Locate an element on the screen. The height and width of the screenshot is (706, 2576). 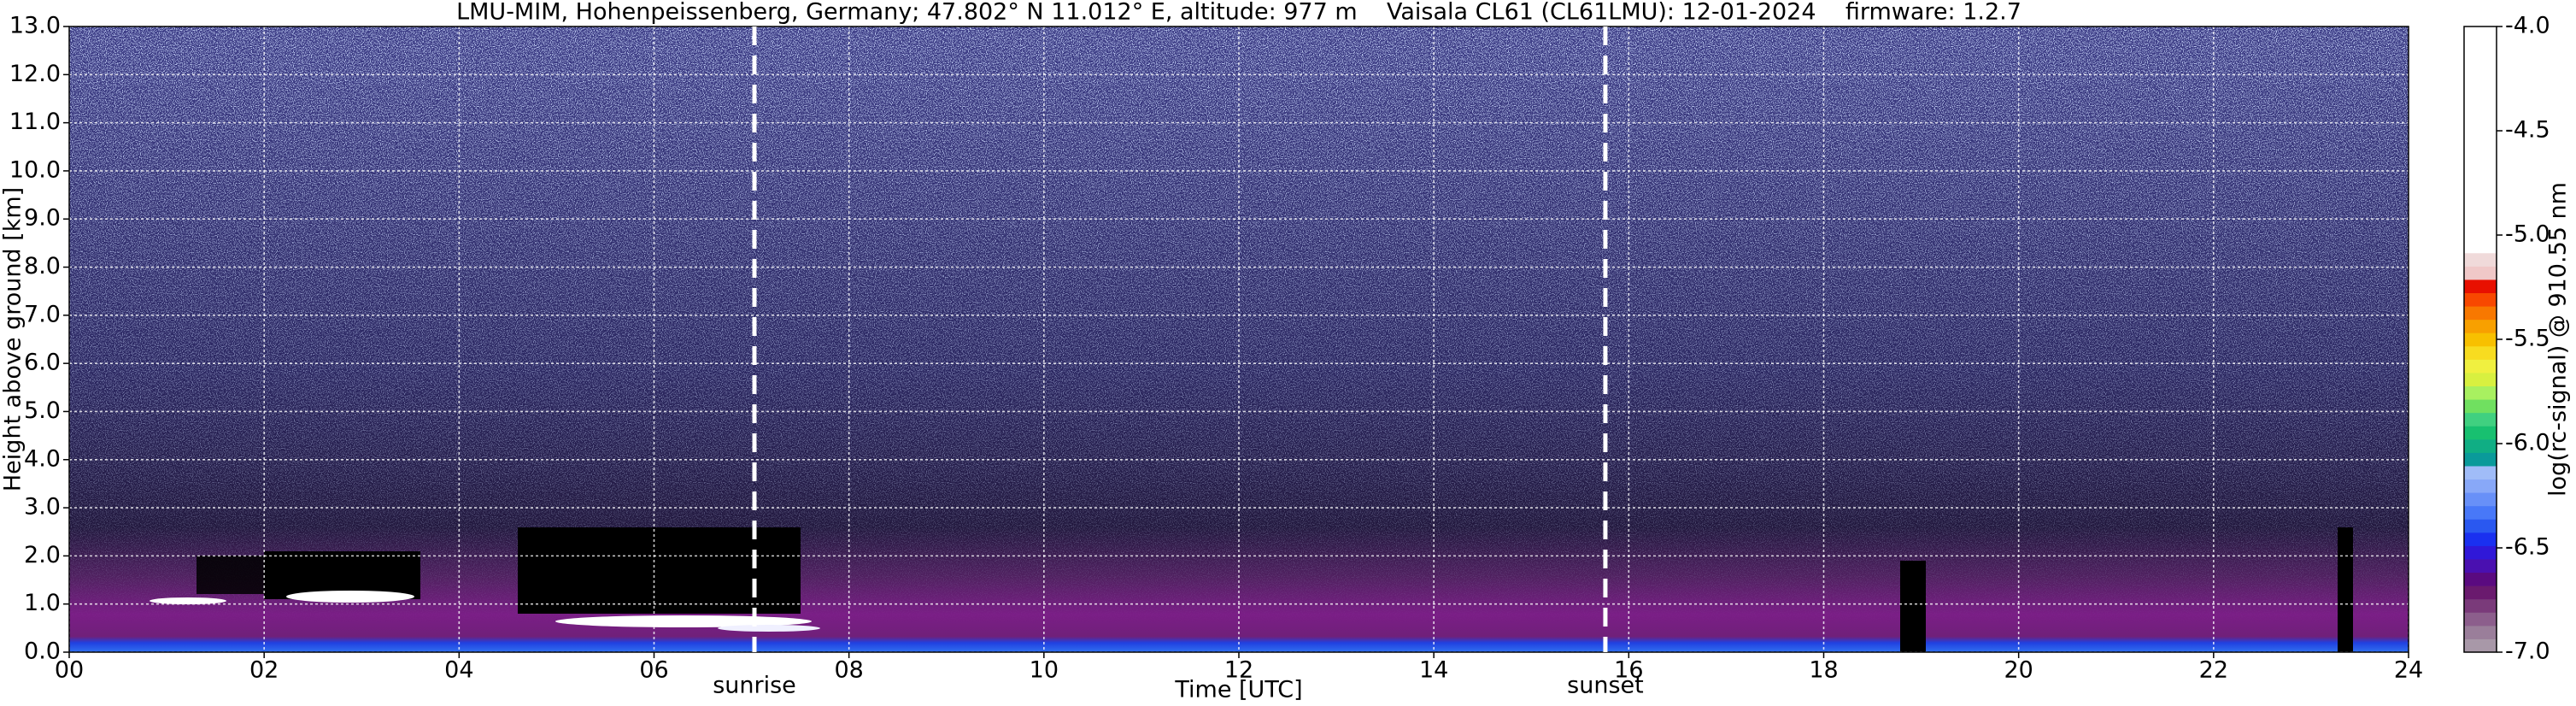
colorbar-tick-label: -5.0 is located at coordinates (2527, 234).